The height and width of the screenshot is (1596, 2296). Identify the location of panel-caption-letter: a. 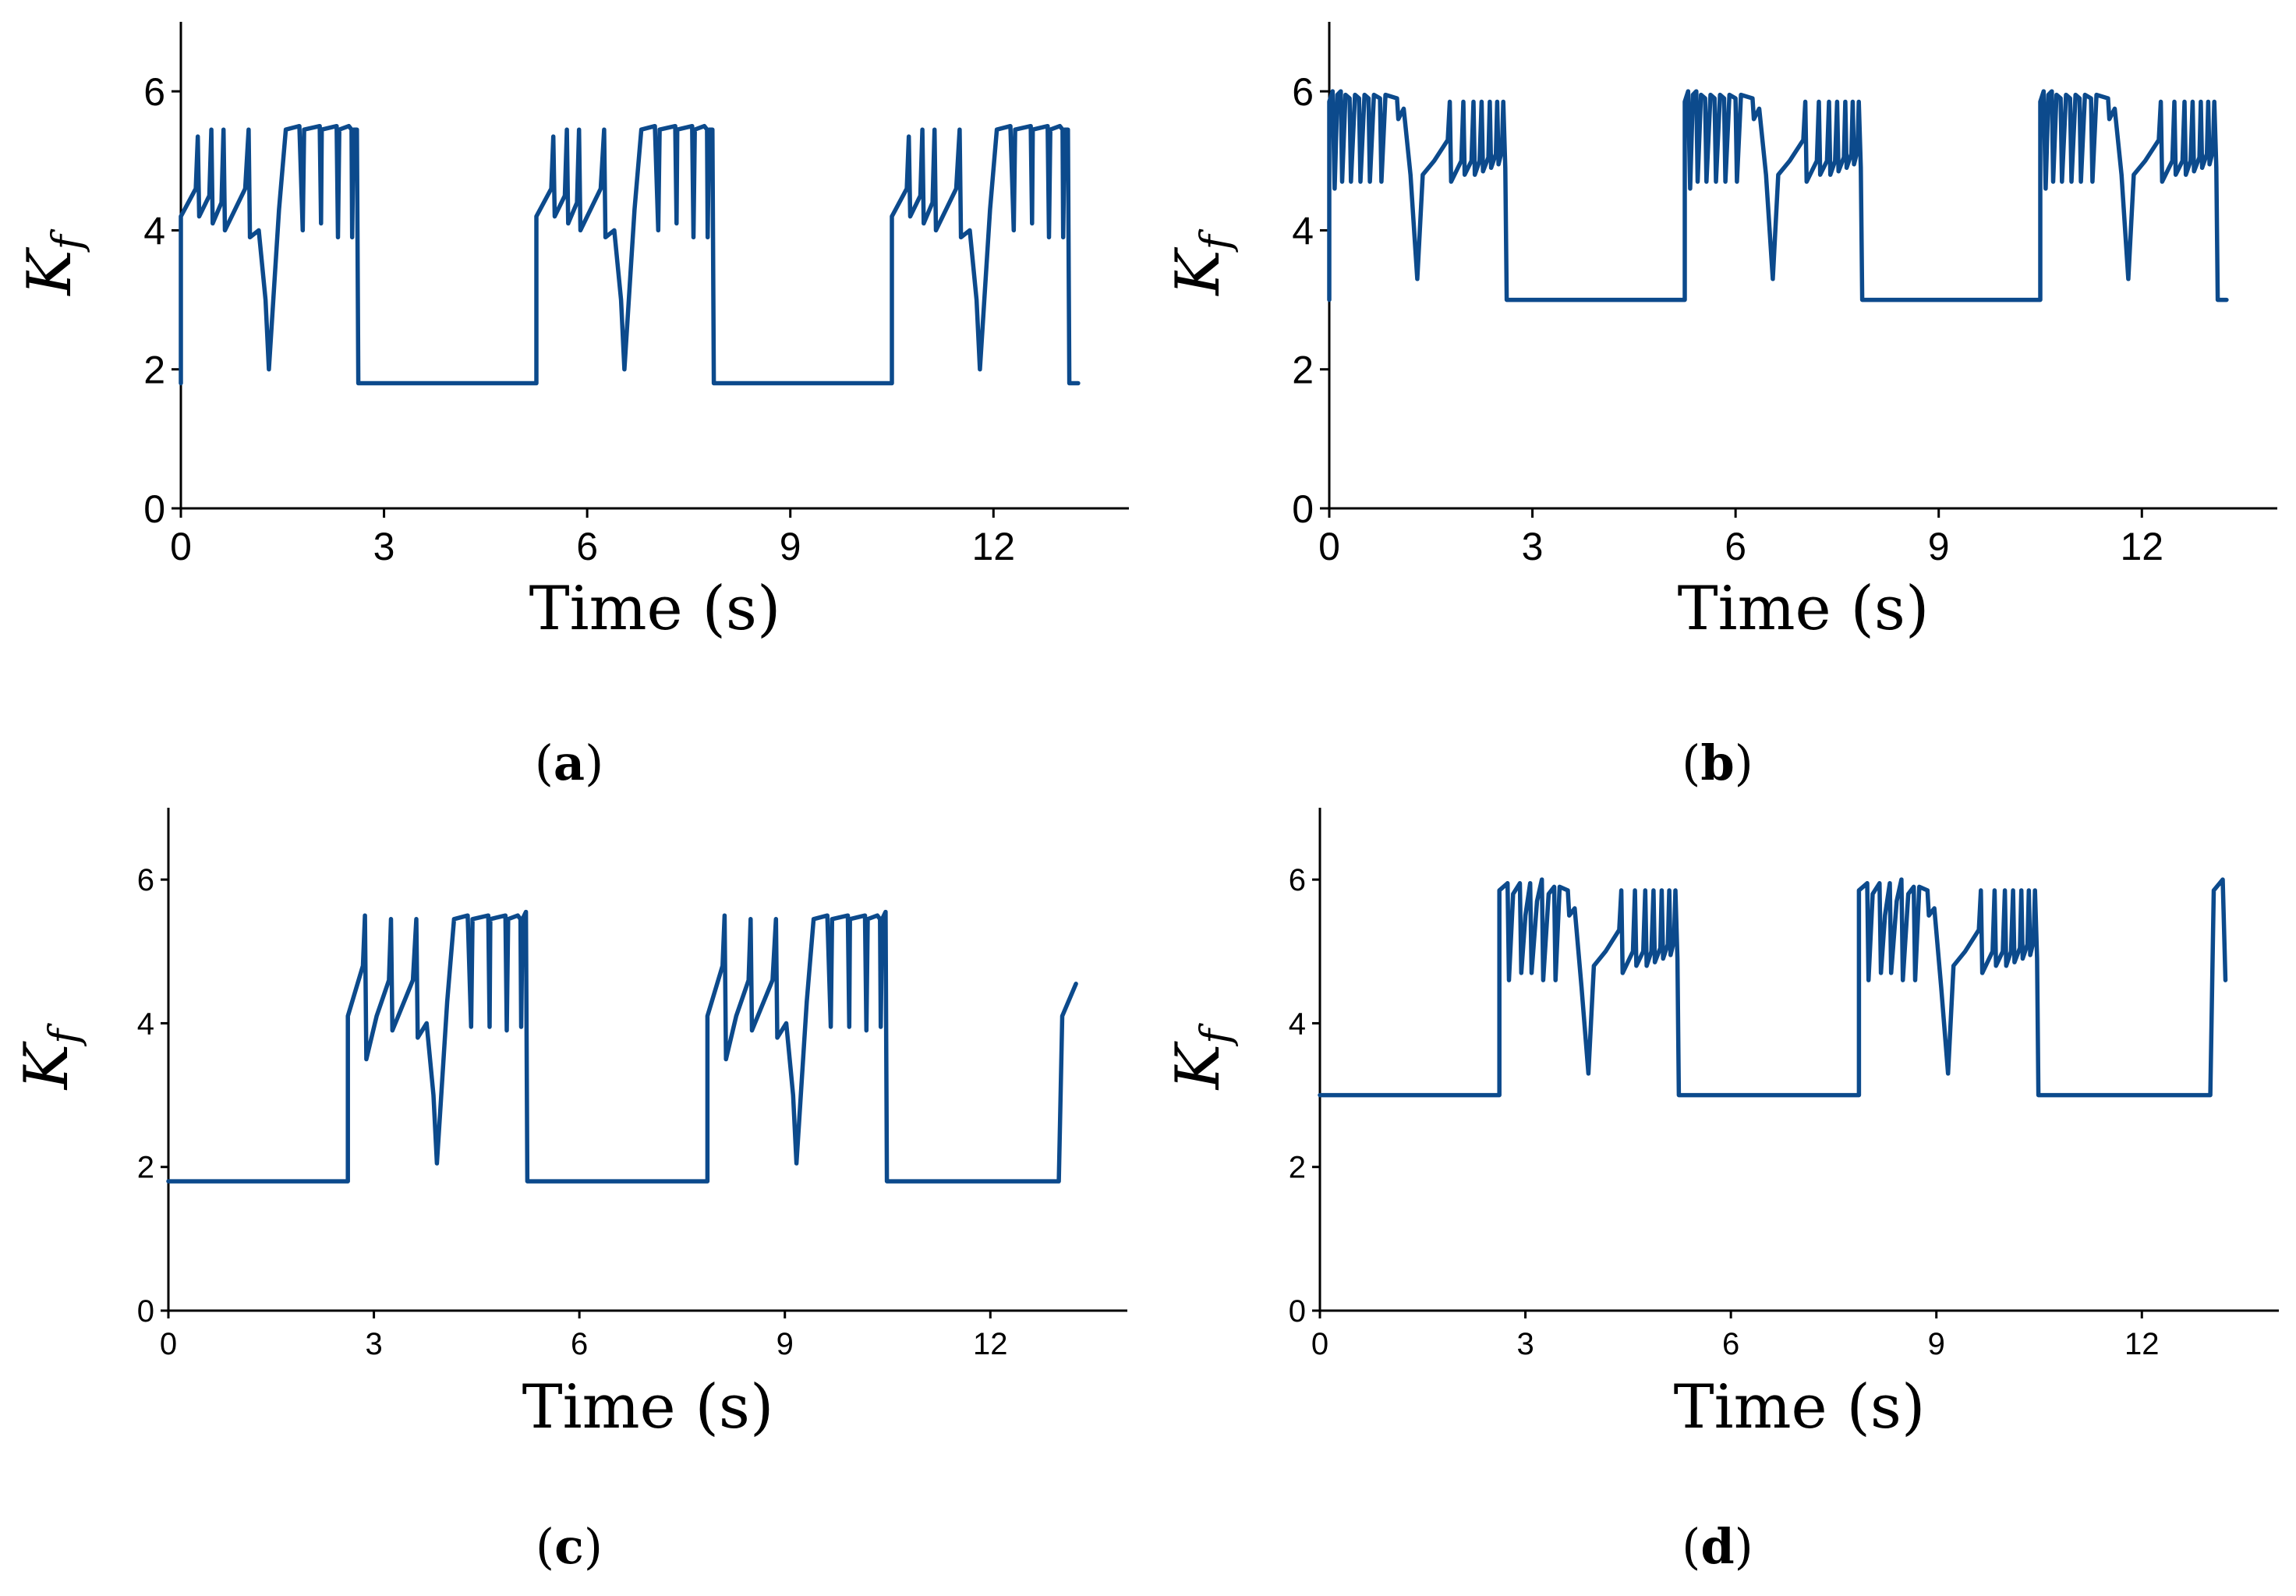
(569, 762).